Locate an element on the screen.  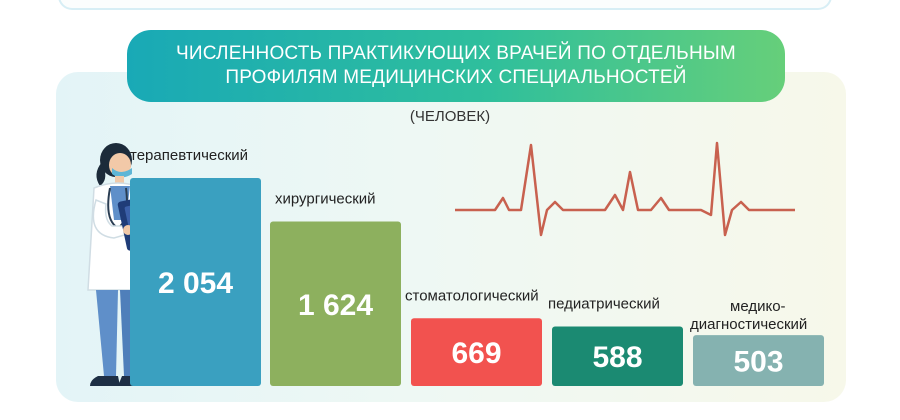
bar-value-label: 2 054 is located at coordinates (195, 283).